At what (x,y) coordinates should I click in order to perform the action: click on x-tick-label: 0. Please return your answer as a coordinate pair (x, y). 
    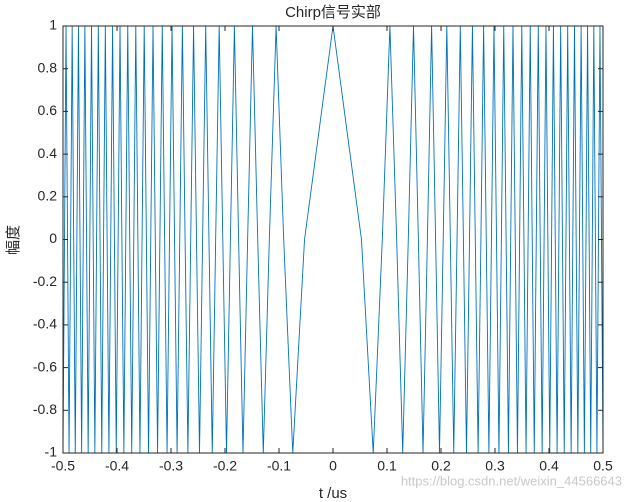
    Looking at the image, I should click on (333, 466).